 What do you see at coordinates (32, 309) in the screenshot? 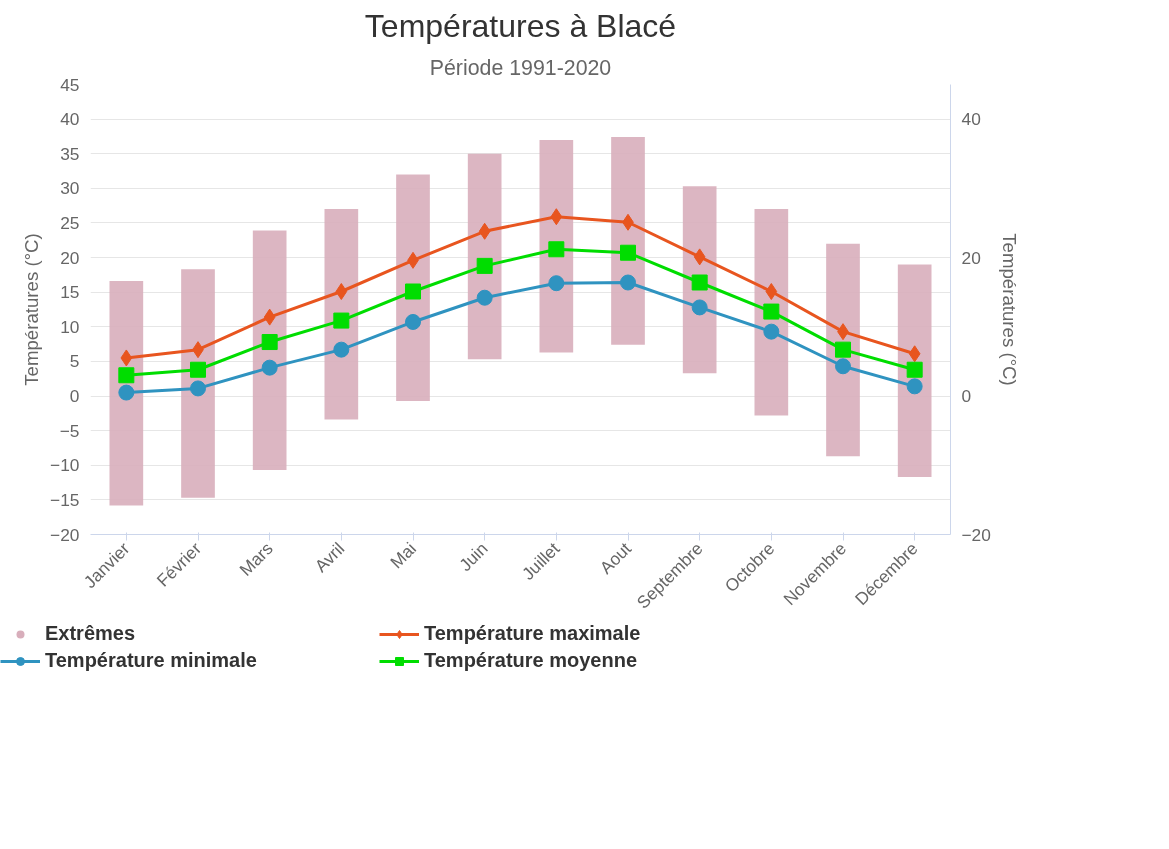
I see `y-axis-title: Températures (°C)` at bounding box center [32, 309].